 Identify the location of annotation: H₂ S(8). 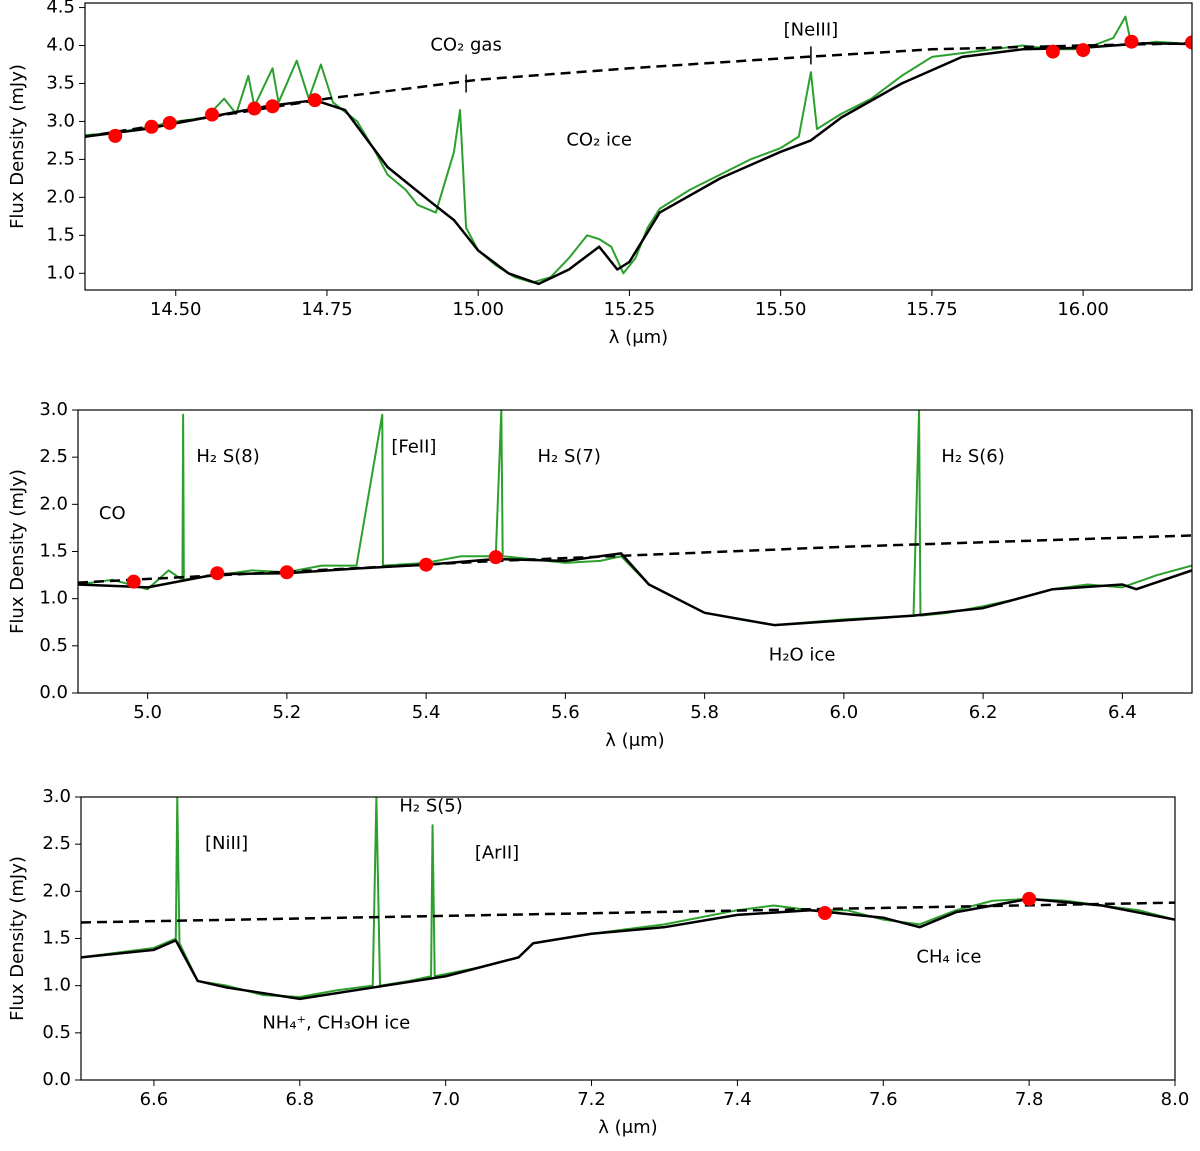
(227, 456).